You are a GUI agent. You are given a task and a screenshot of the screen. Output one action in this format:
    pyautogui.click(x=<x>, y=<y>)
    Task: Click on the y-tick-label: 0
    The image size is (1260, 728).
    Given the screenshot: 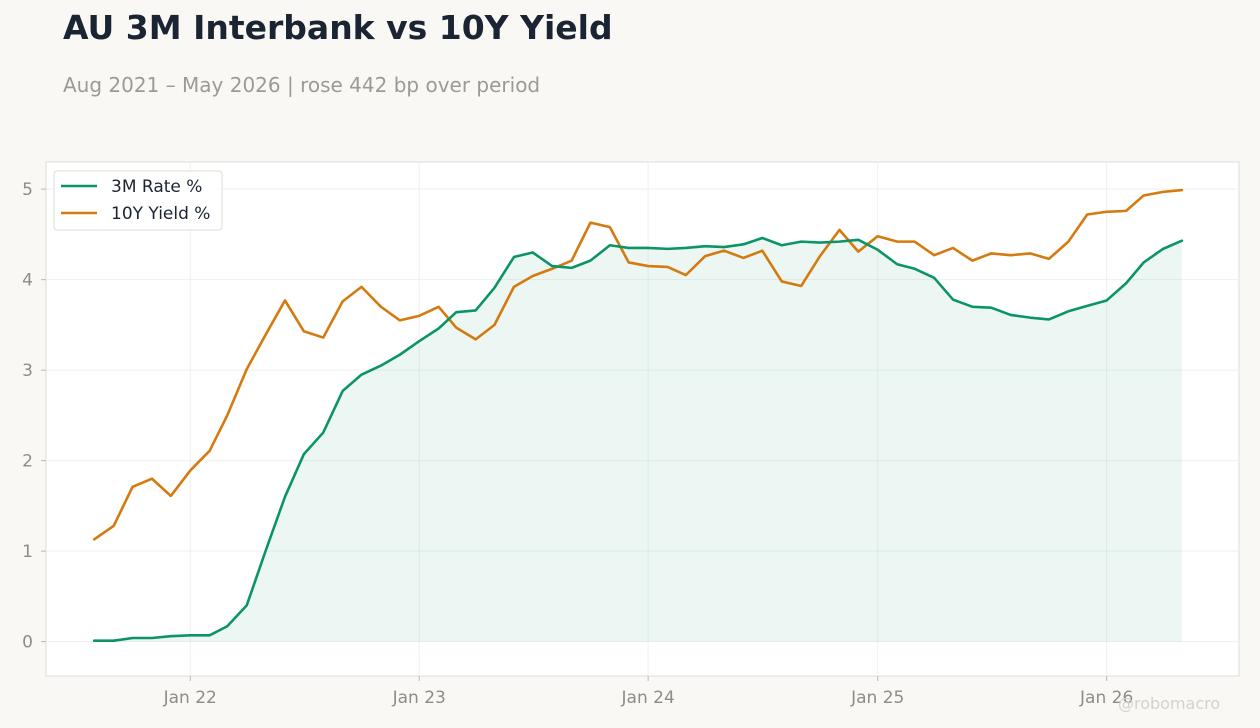 What is the action you would take?
    pyautogui.click(x=27, y=643)
    